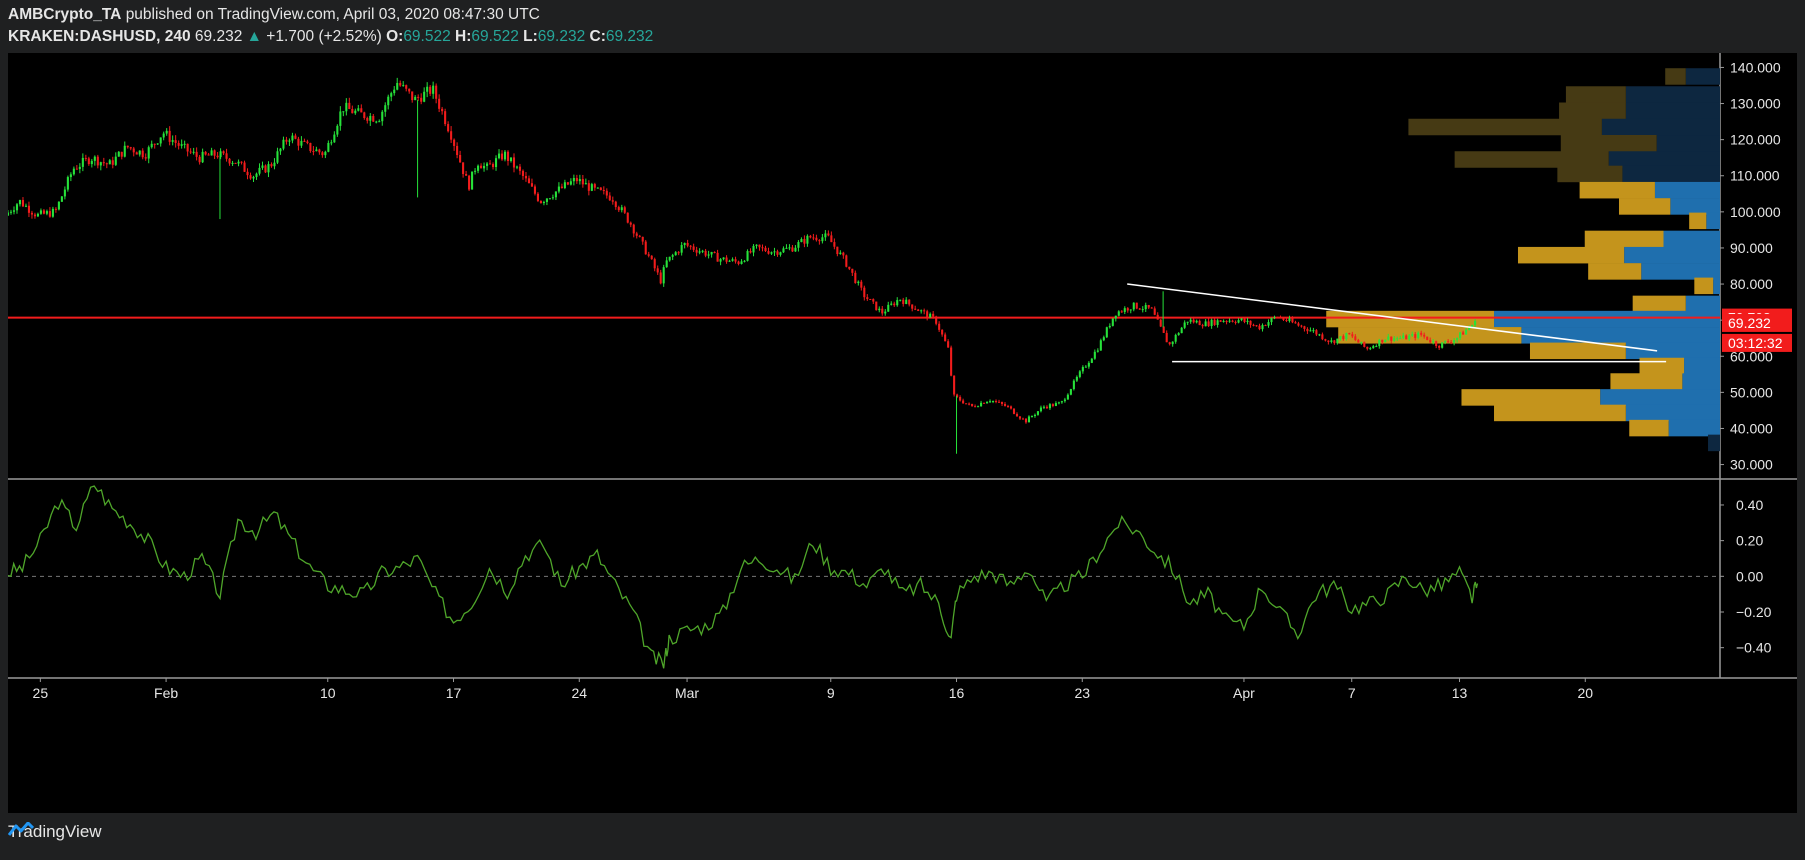 The image size is (1805, 860). What do you see at coordinates (65, 14) in the screenshot?
I see `author-name: AMBCrypto_TA` at bounding box center [65, 14].